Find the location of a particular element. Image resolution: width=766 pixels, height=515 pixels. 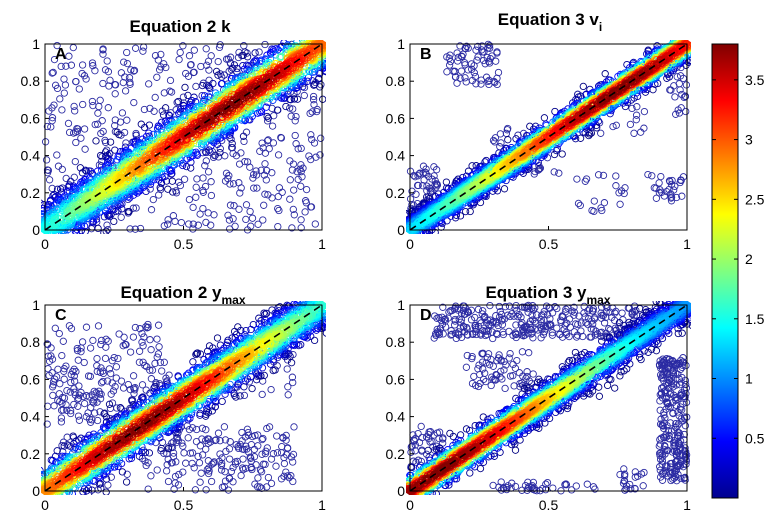

y-tick-label: 1 is located at coordinates (36, 44).